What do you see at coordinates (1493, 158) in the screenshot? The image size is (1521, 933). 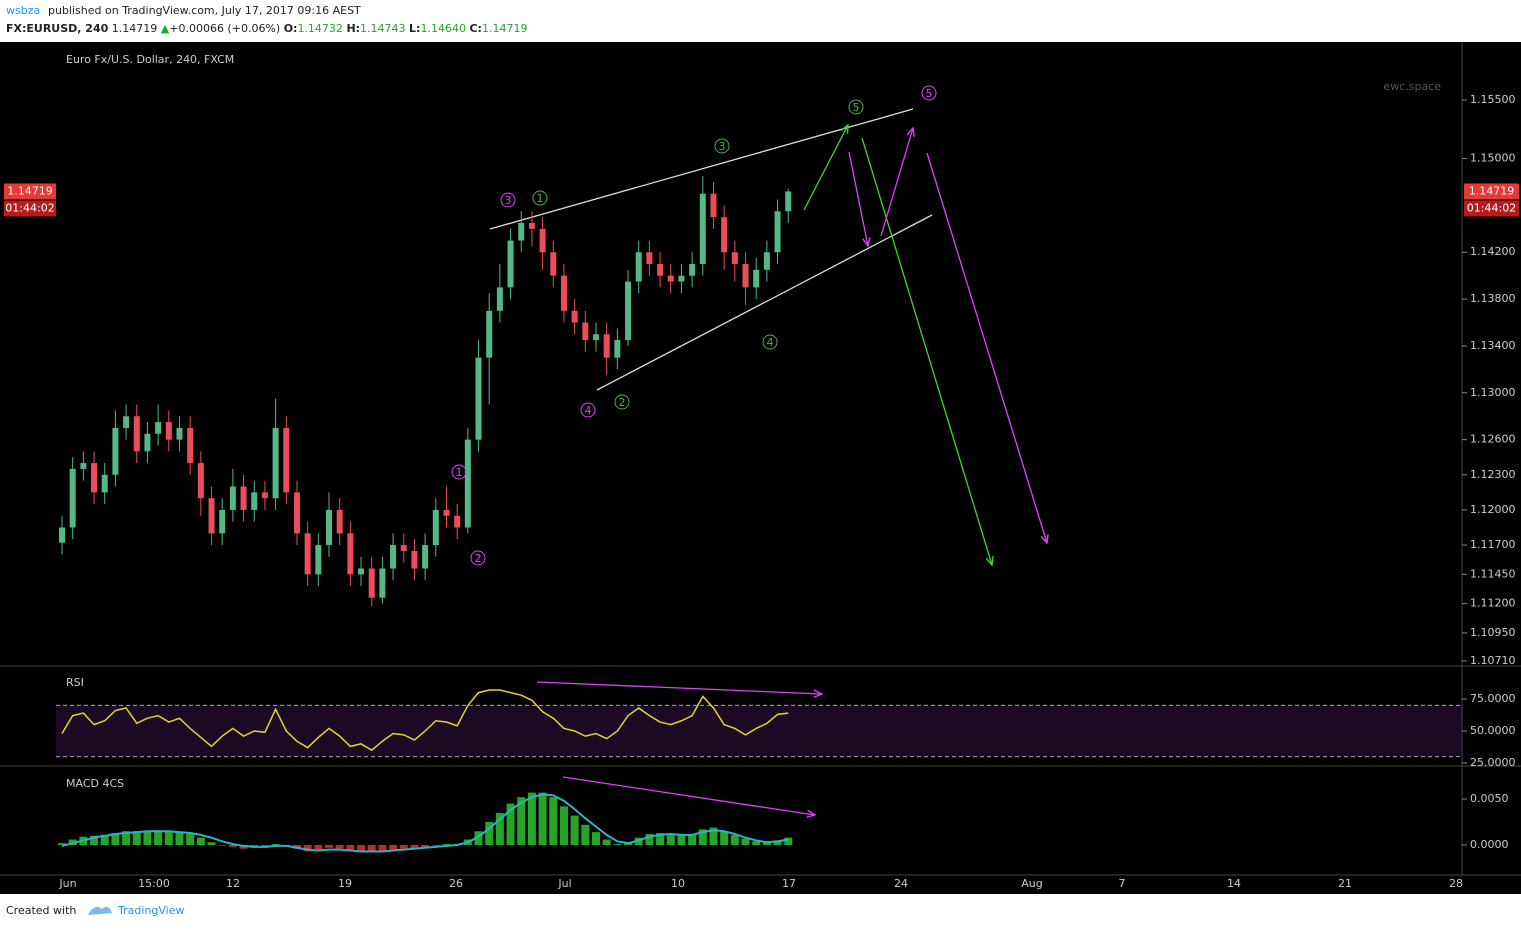 I see `y-tick-label: 1.15000` at bounding box center [1493, 158].